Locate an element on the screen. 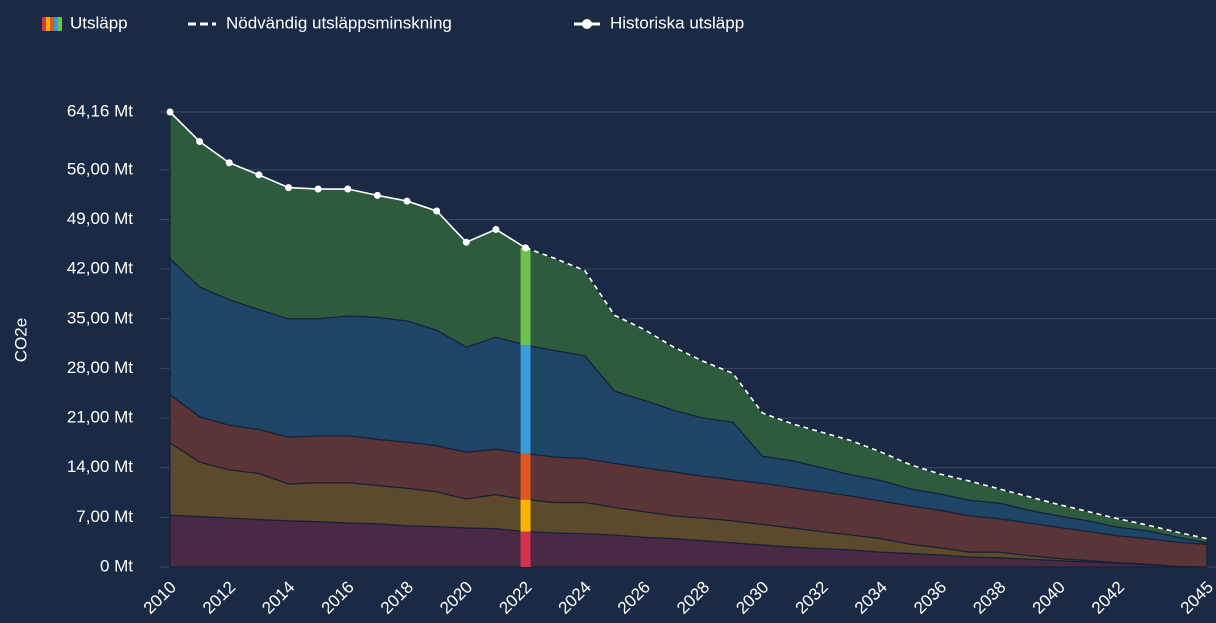  y-tick-label: 0 Mt is located at coordinates (116, 565).